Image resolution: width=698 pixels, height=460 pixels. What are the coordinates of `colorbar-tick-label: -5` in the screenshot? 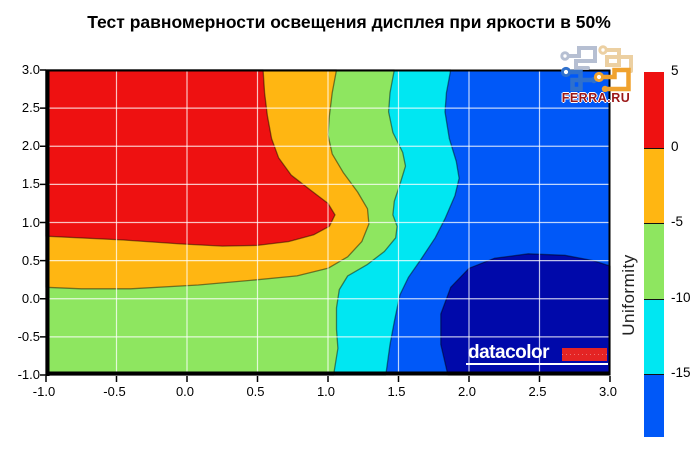 It's located at (677, 221).